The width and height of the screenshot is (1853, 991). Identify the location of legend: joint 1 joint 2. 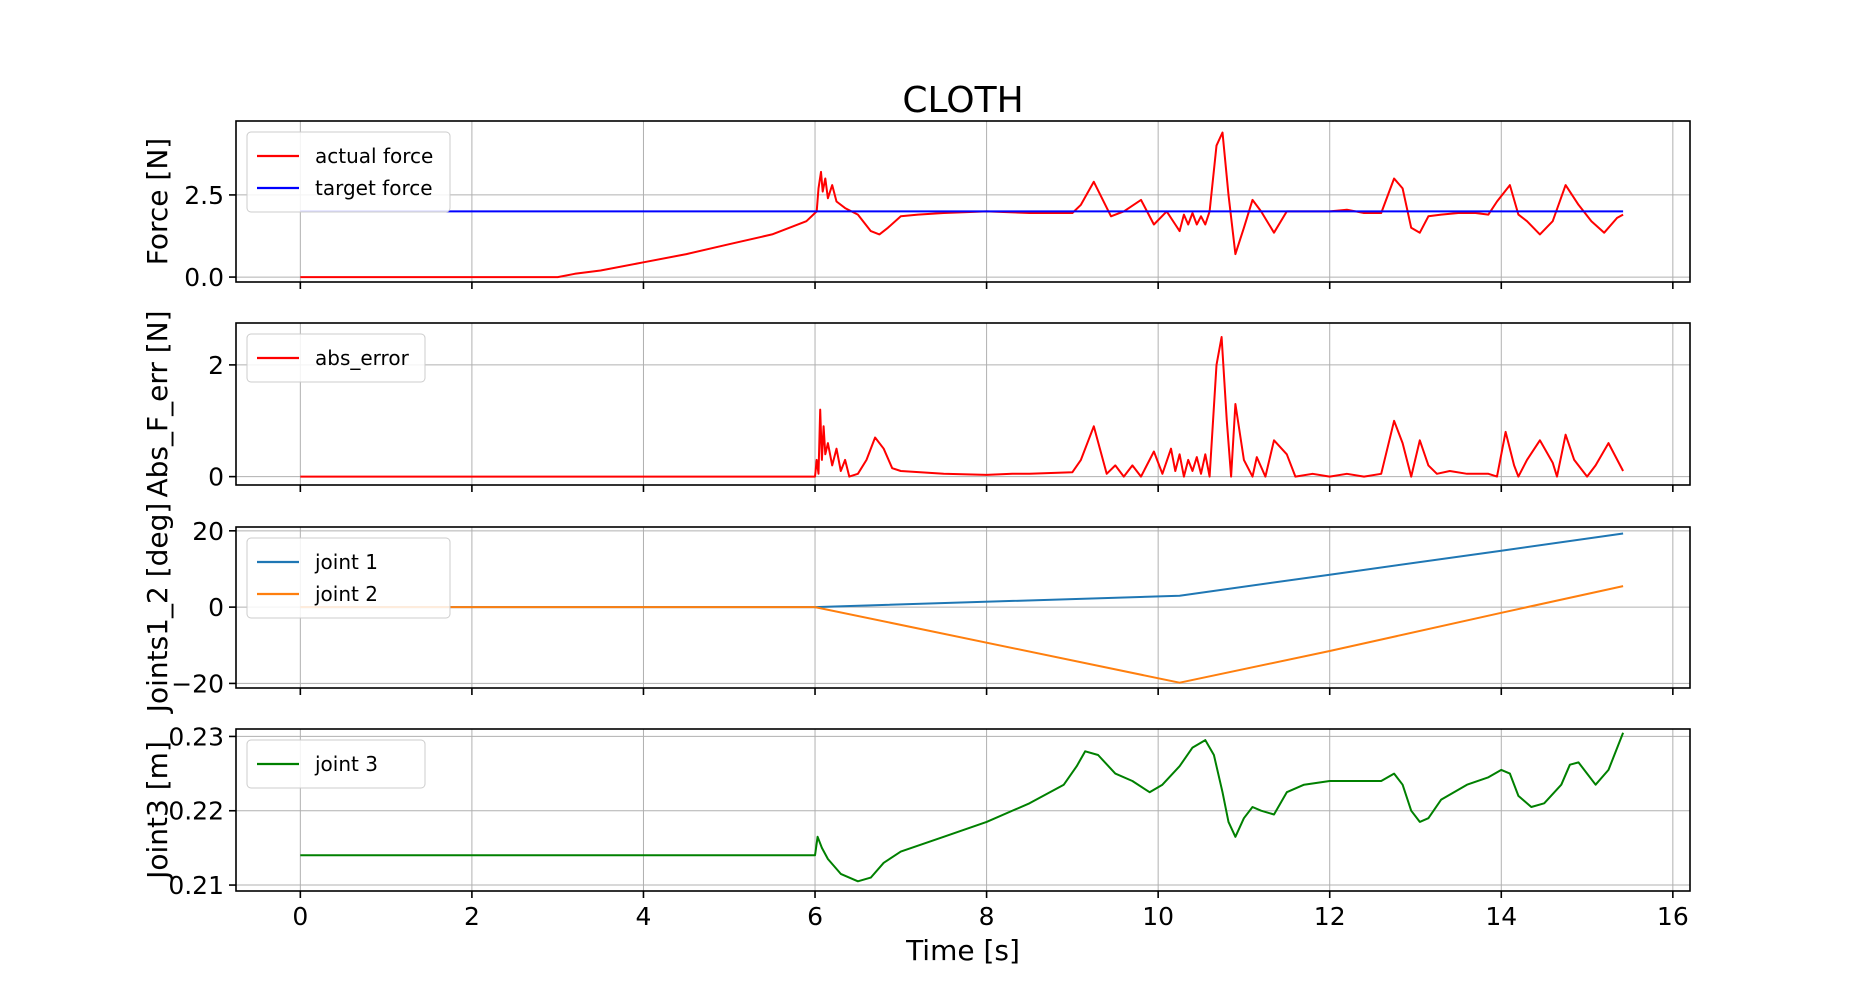
(348, 578).